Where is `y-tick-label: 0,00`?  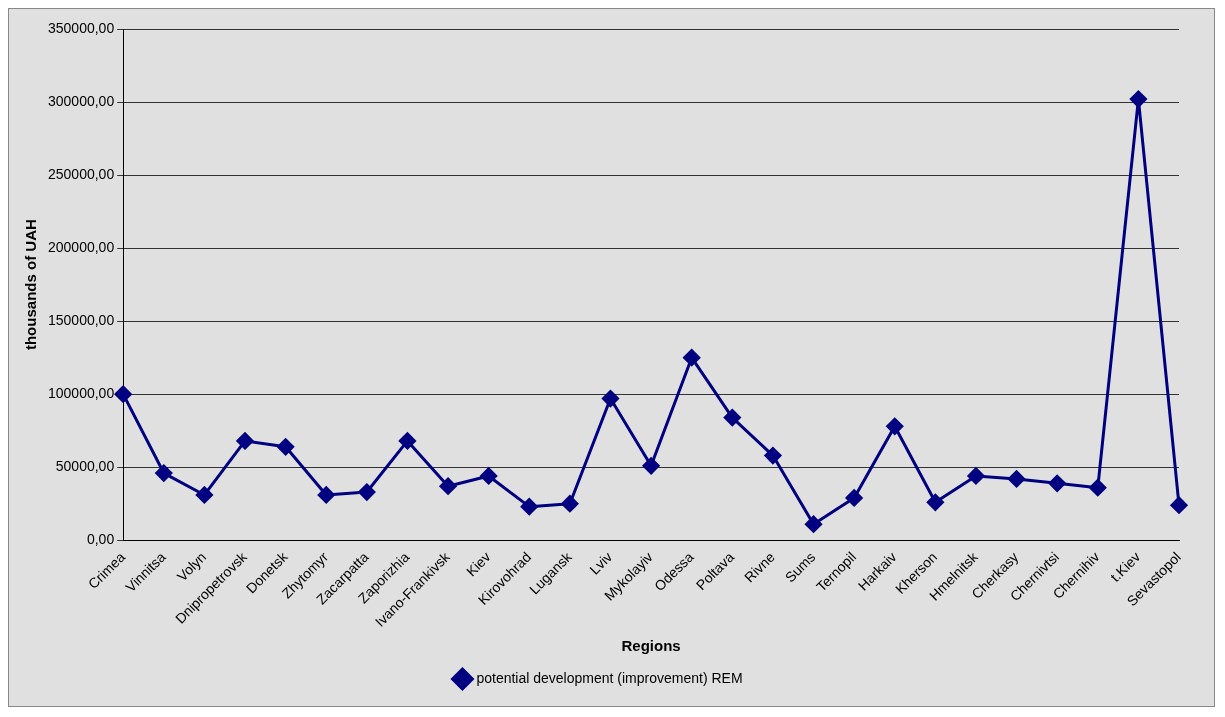 y-tick-label: 0,00 is located at coordinates (100, 539).